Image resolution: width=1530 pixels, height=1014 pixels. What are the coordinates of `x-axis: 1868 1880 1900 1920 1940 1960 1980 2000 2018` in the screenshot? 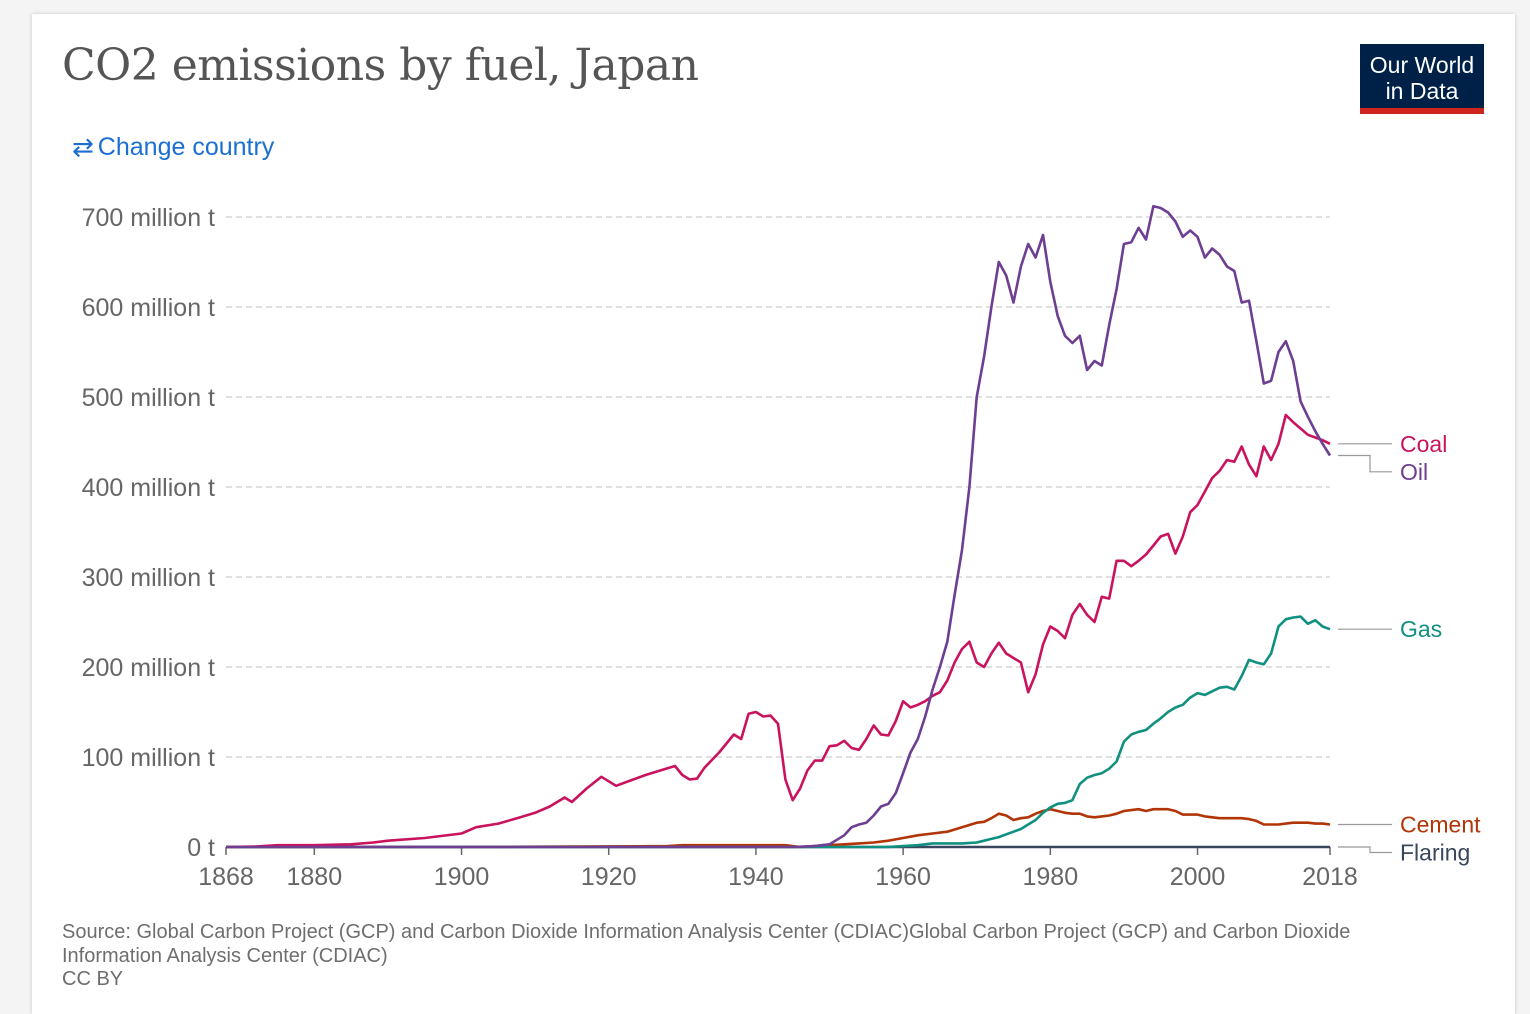 It's located at (778, 868).